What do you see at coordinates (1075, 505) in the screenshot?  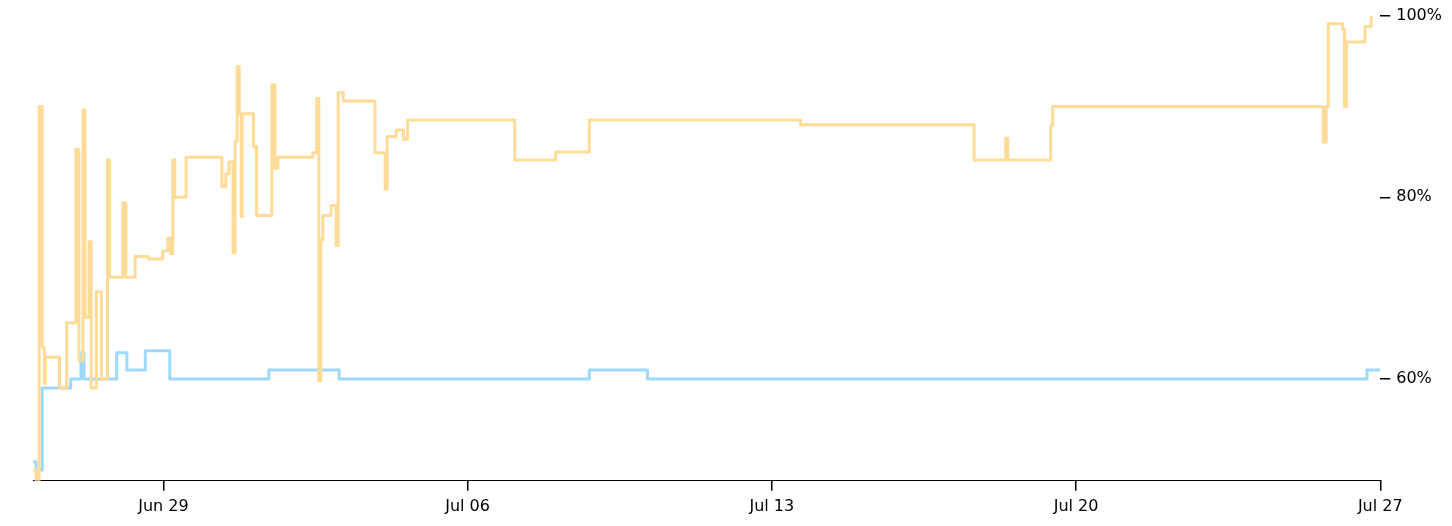 I see `x-tick-label: Jul 20` at bounding box center [1075, 505].